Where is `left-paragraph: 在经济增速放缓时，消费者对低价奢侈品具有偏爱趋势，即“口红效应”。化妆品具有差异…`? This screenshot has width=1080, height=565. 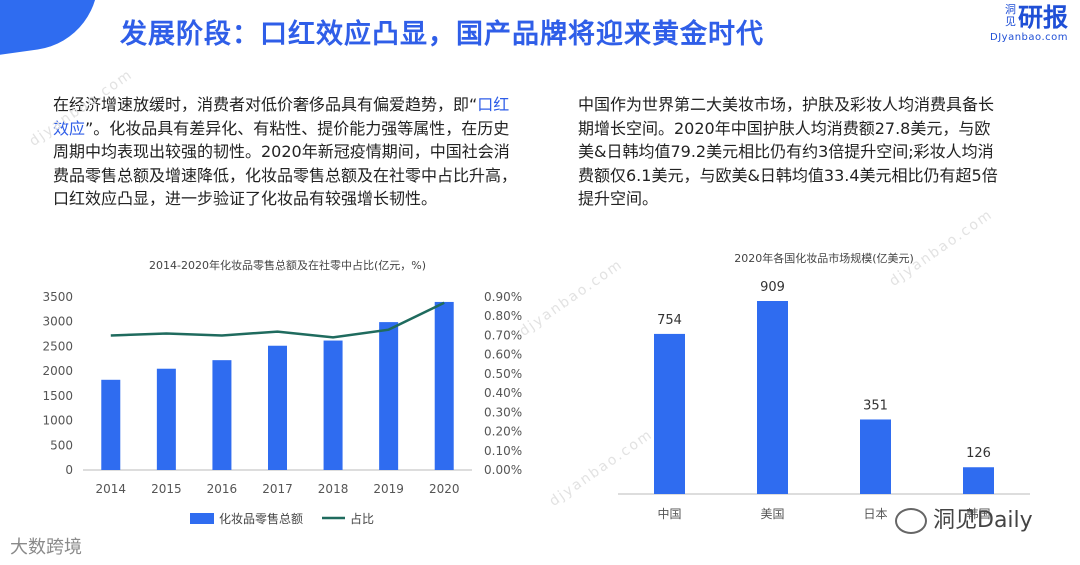 left-paragraph: 在经济增速放缓时，消费者对低价奢侈品具有偏爱趋势，即“口红效应”。化妆品具有差异… is located at coordinates (288, 152).